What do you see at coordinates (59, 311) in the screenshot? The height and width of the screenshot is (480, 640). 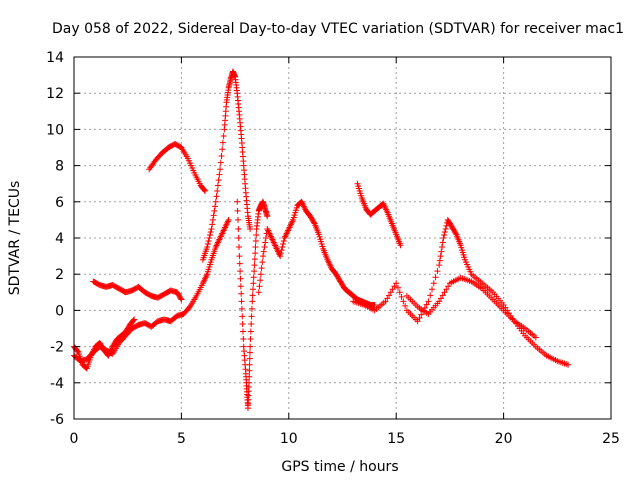 I see `y-tick-label: 0` at bounding box center [59, 311].